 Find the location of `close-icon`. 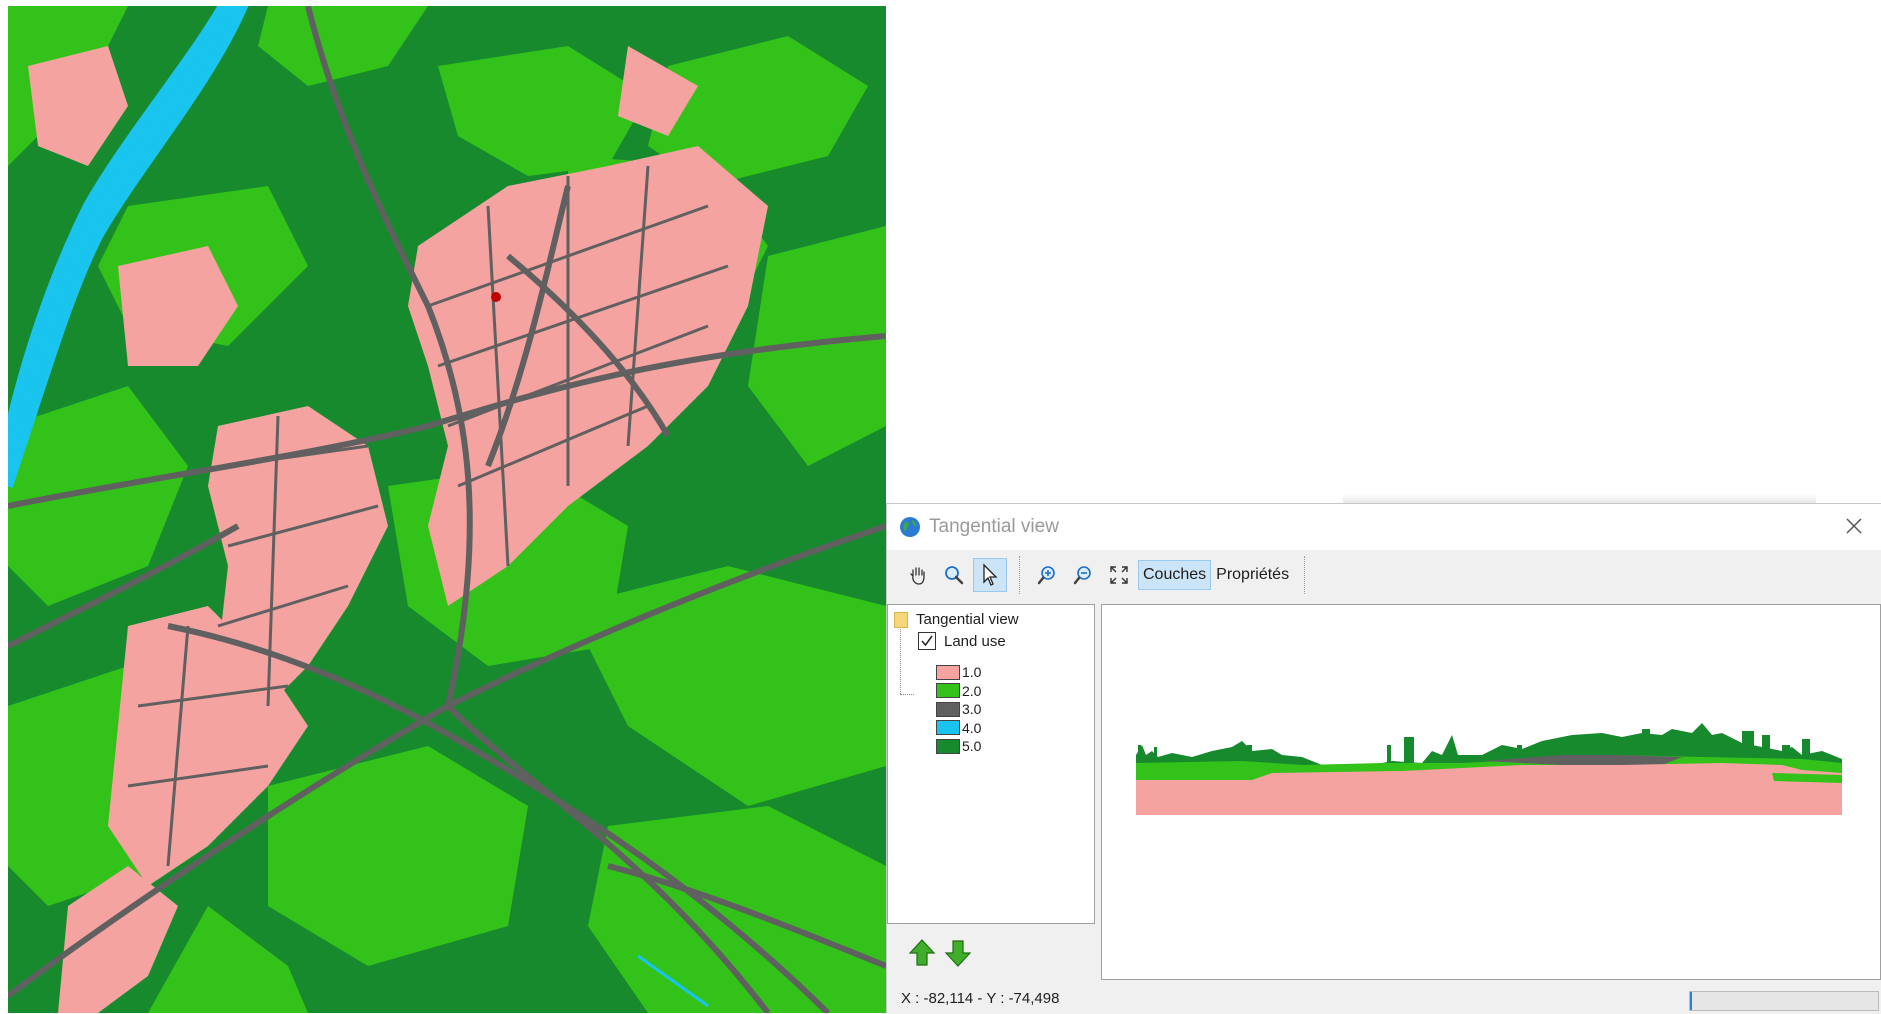

close-icon is located at coordinates (1854, 526).